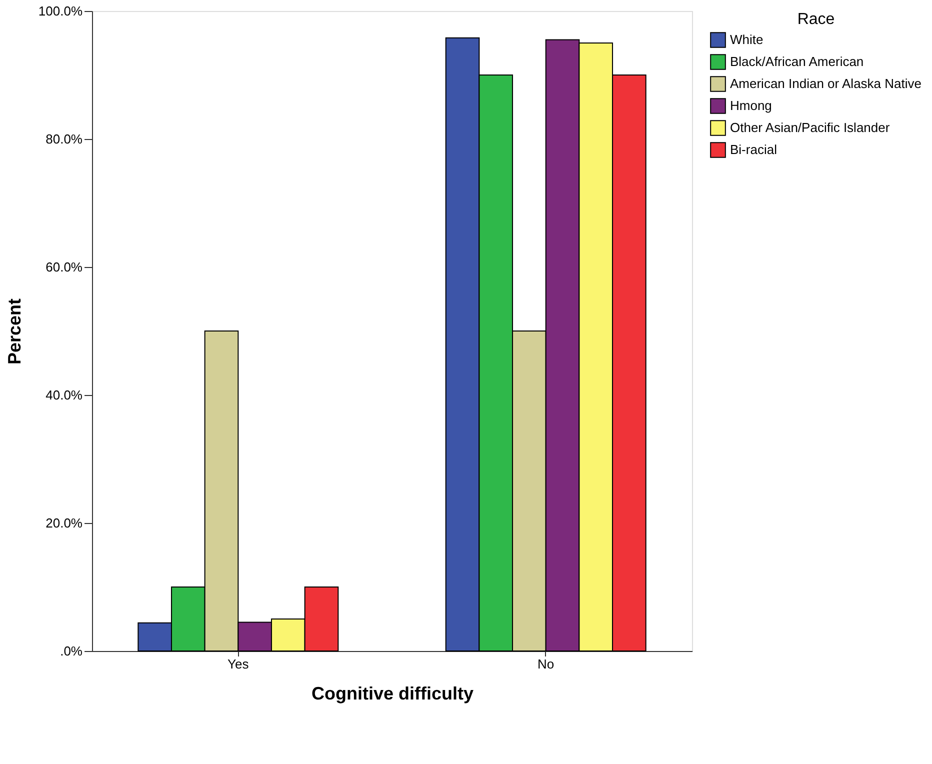 The height and width of the screenshot is (764, 932). Describe the element at coordinates (64, 267) in the screenshot. I see `y-tick-label: 60.0%` at that location.